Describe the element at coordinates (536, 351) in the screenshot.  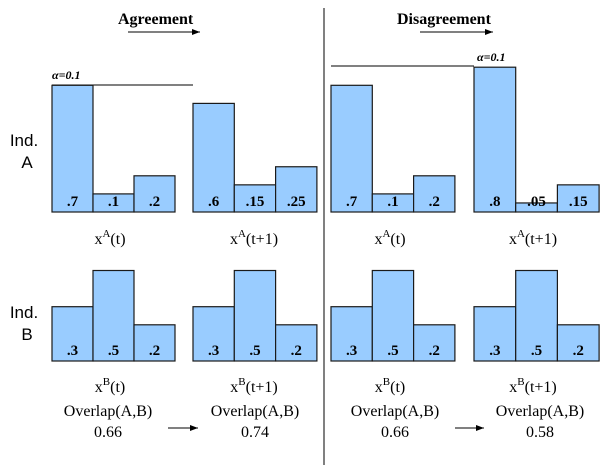
I see `bar-value-disagreement-b-t1-2: .5` at that location.